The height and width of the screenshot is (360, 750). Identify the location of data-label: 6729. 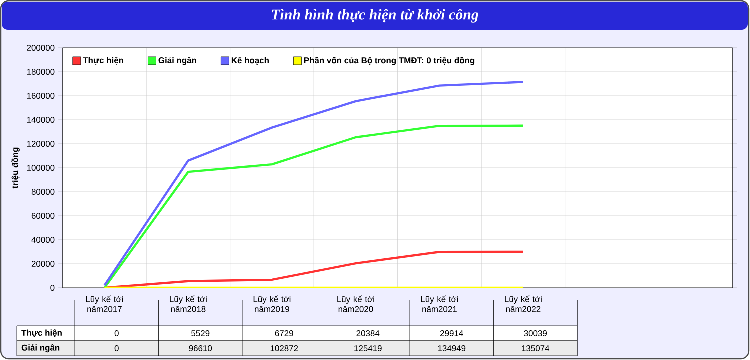
(284, 333).